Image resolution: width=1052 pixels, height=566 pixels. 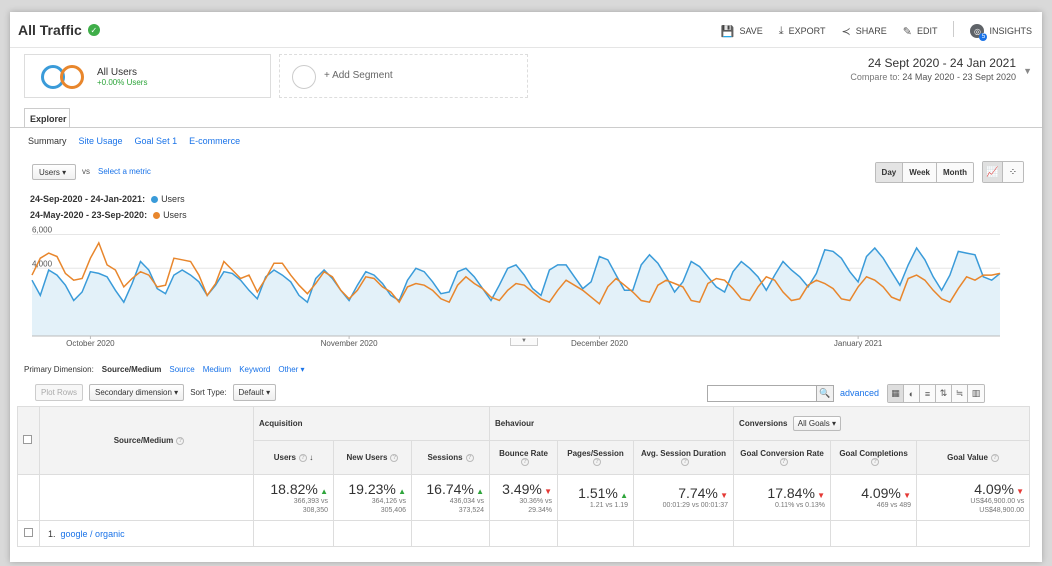 What do you see at coordinates (156, 141) in the screenshot?
I see `subtab-goal-set-1: Goal Set 1` at bounding box center [156, 141].